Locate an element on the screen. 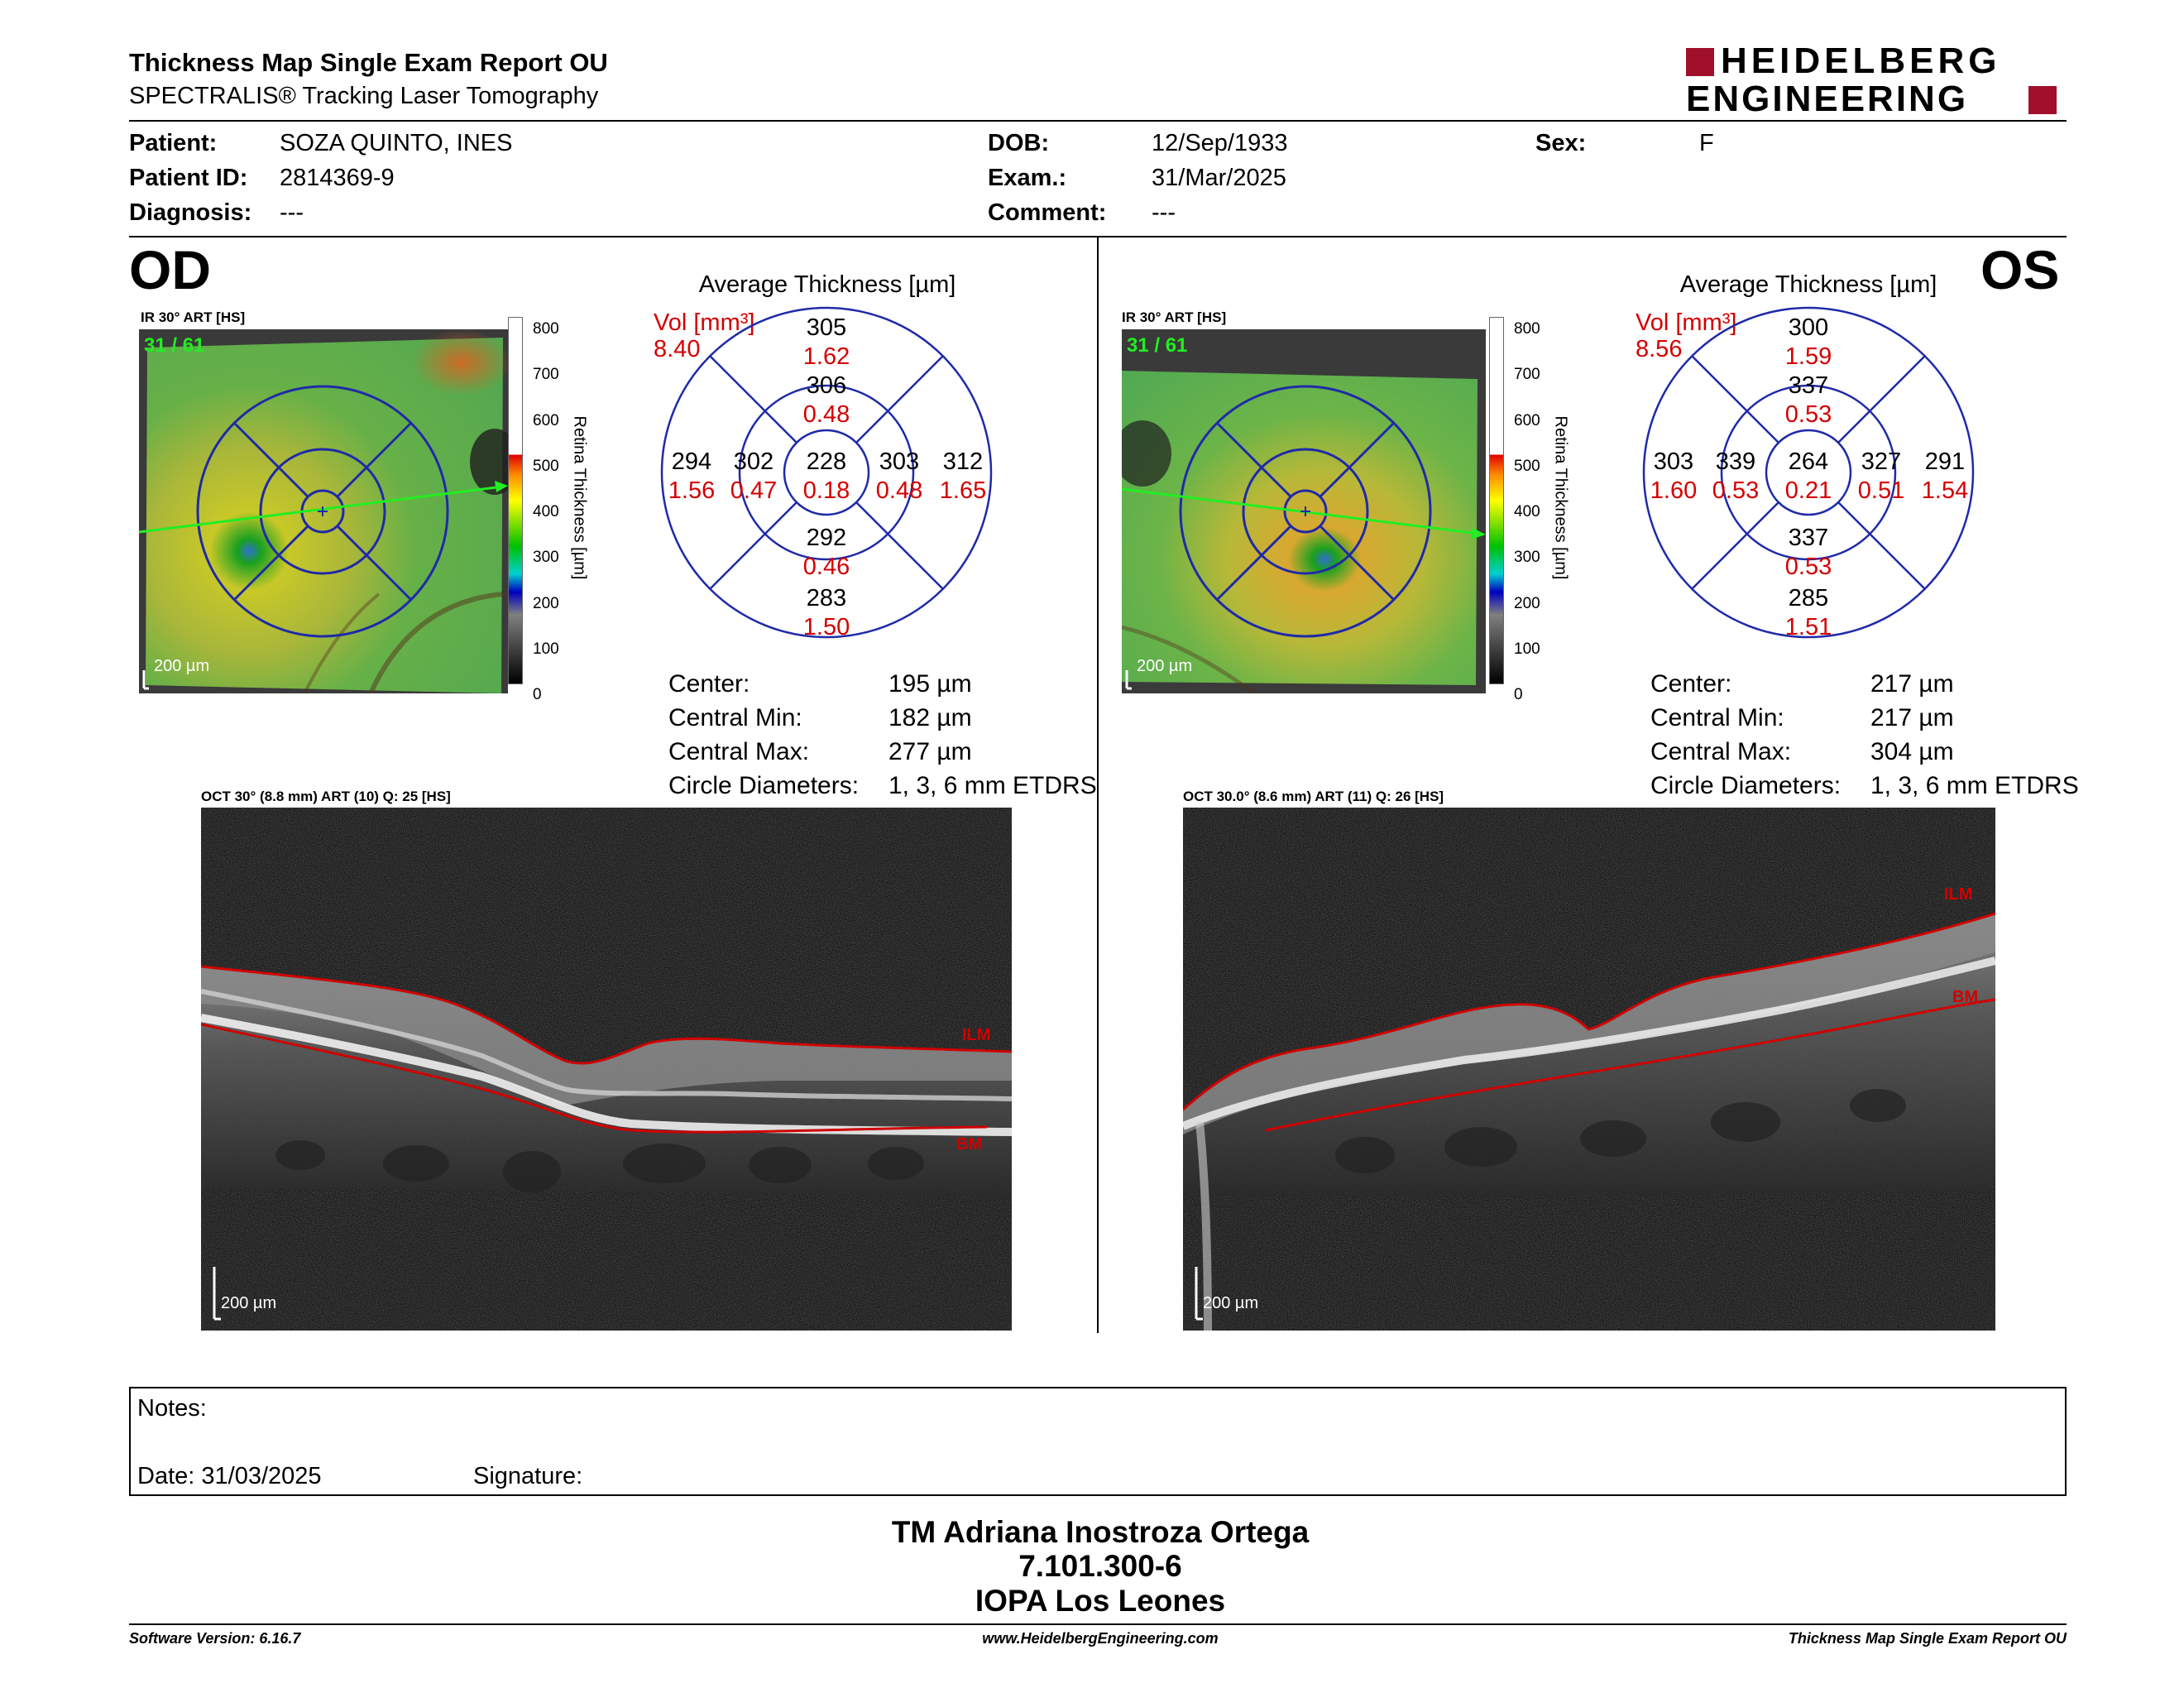 The image size is (2184, 1688). sector-center-thickness: 264 is located at coordinates (1808, 461).